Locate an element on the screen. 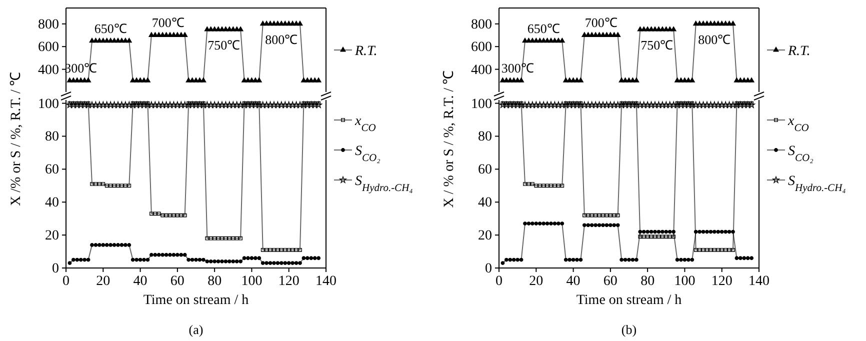 This screenshot has width=866, height=341. y-axis-title: X / % or S / %, R.T. / ℃ is located at coordinates (449, 139).